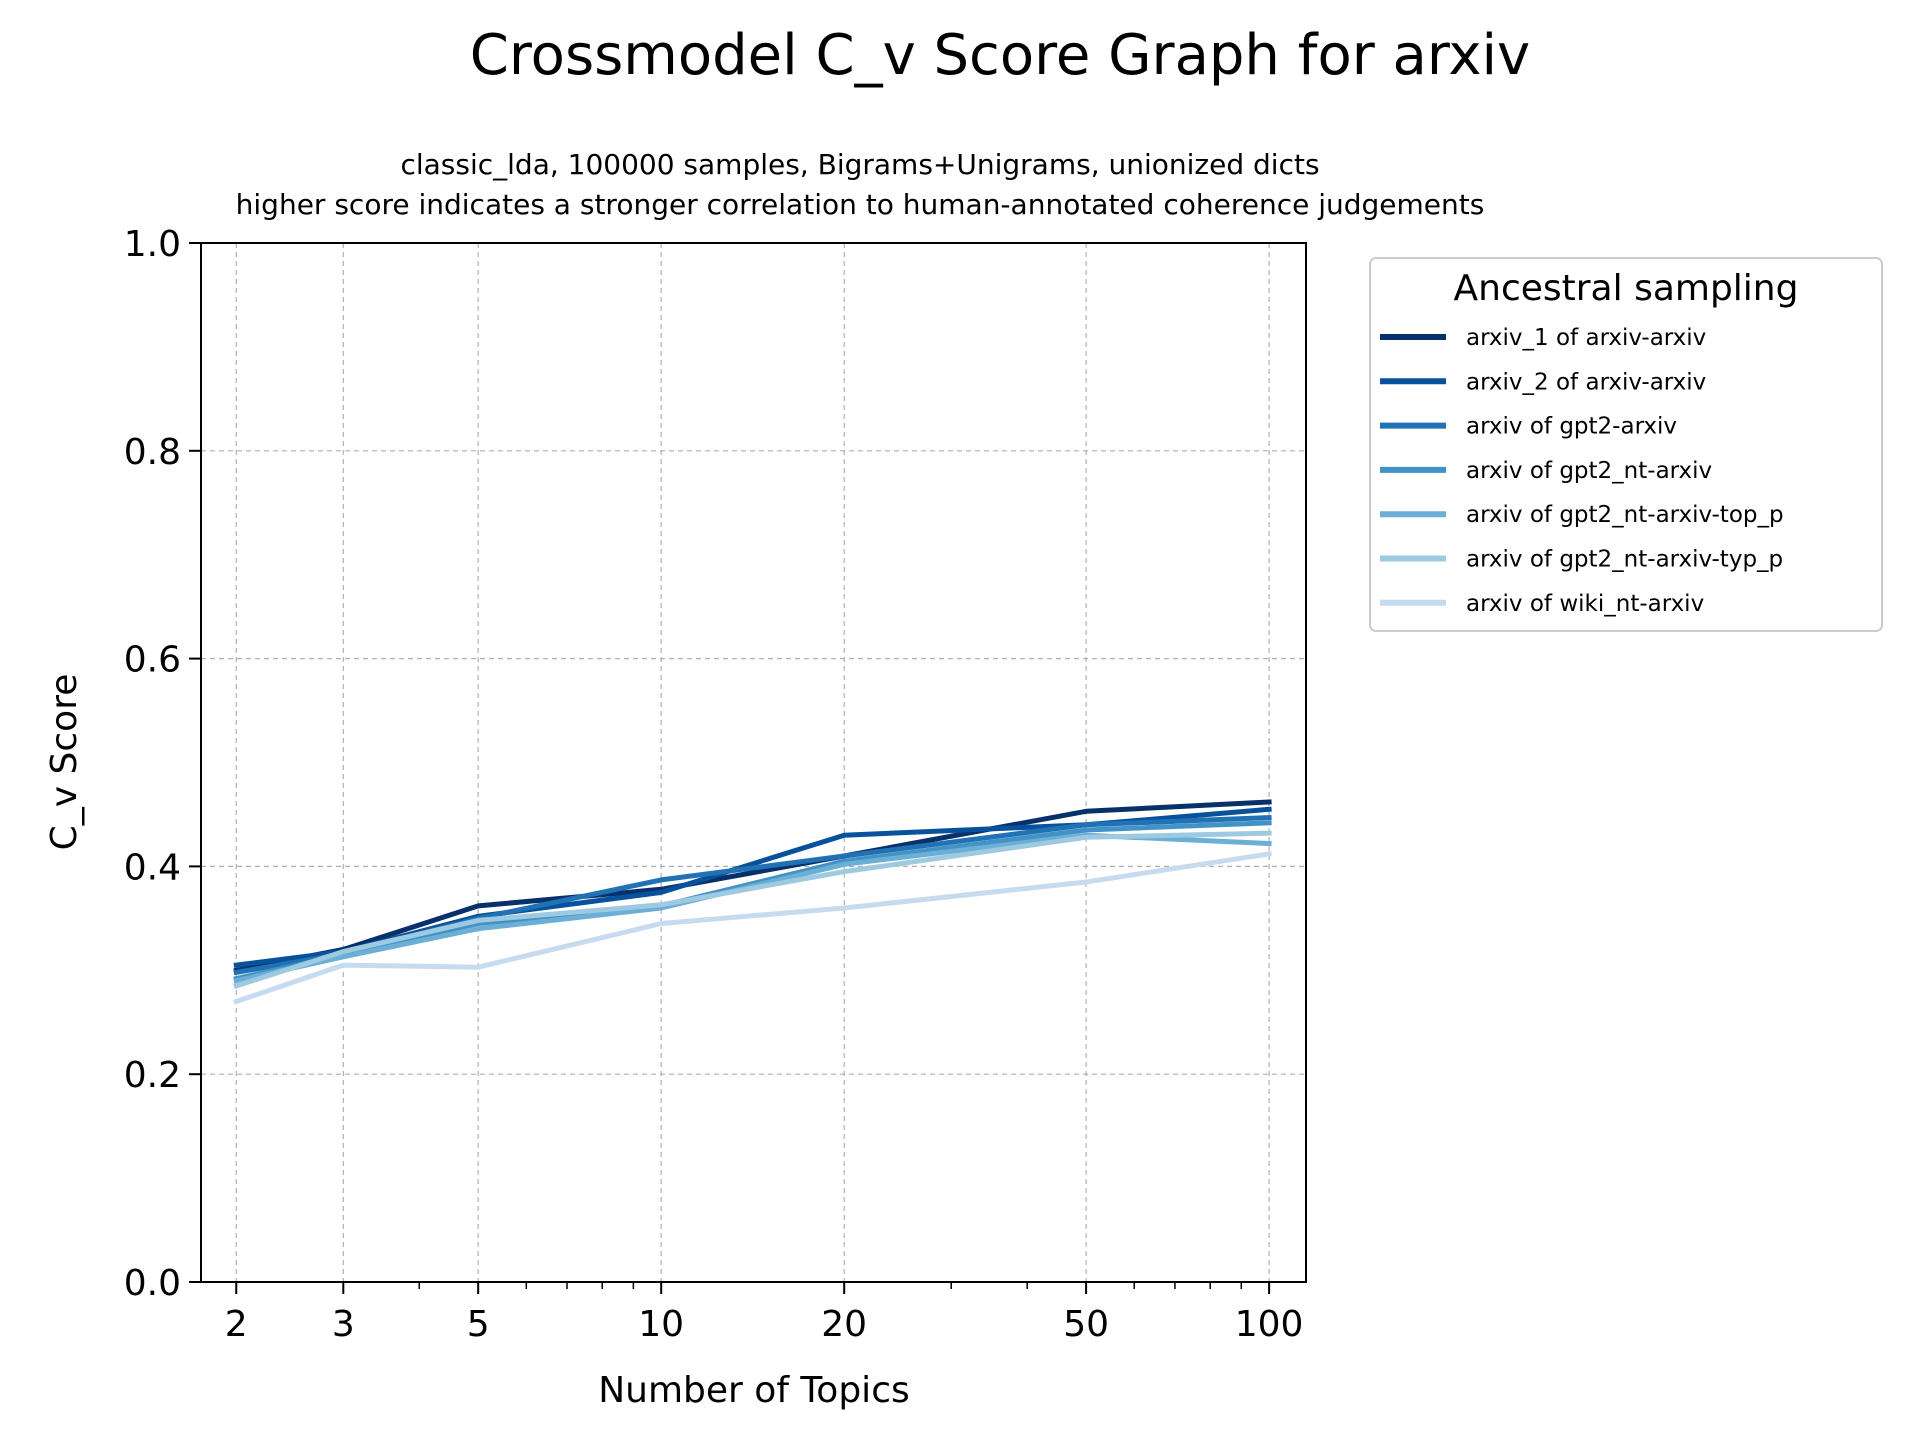  I want to click on x-tick-label: 100, so click(1269, 1324).